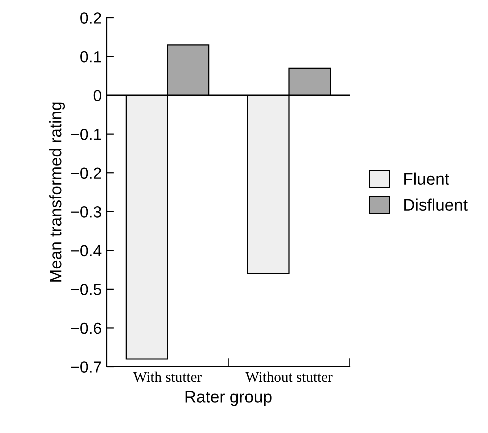 This screenshot has width=488, height=433. I want to click on x-axis-title: Rater group, so click(229, 398).